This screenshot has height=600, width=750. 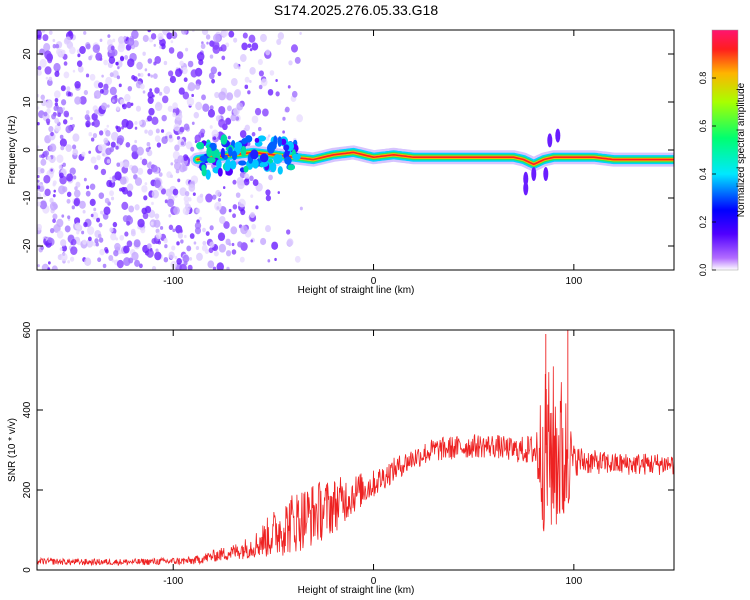 I want to click on top-y-tick-label: 20, so click(x=27, y=54).